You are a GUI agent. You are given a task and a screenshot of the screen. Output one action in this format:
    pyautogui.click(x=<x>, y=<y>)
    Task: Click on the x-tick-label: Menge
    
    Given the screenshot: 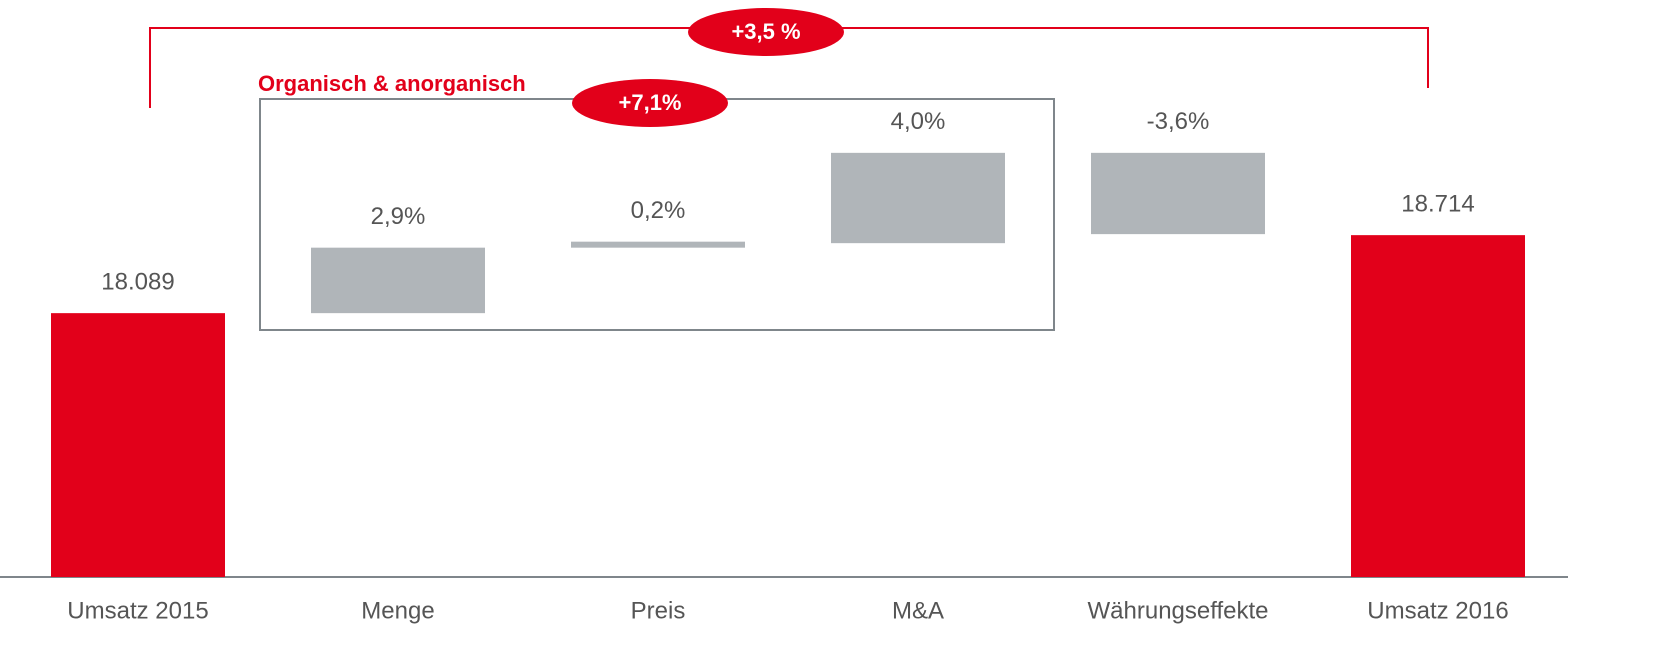 What is the action you would take?
    pyautogui.click(x=397, y=610)
    